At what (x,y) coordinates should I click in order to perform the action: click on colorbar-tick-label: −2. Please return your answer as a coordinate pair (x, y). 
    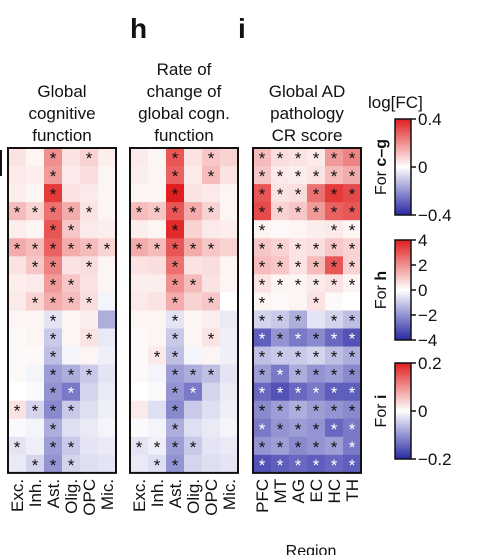
    Looking at the image, I should click on (427, 315).